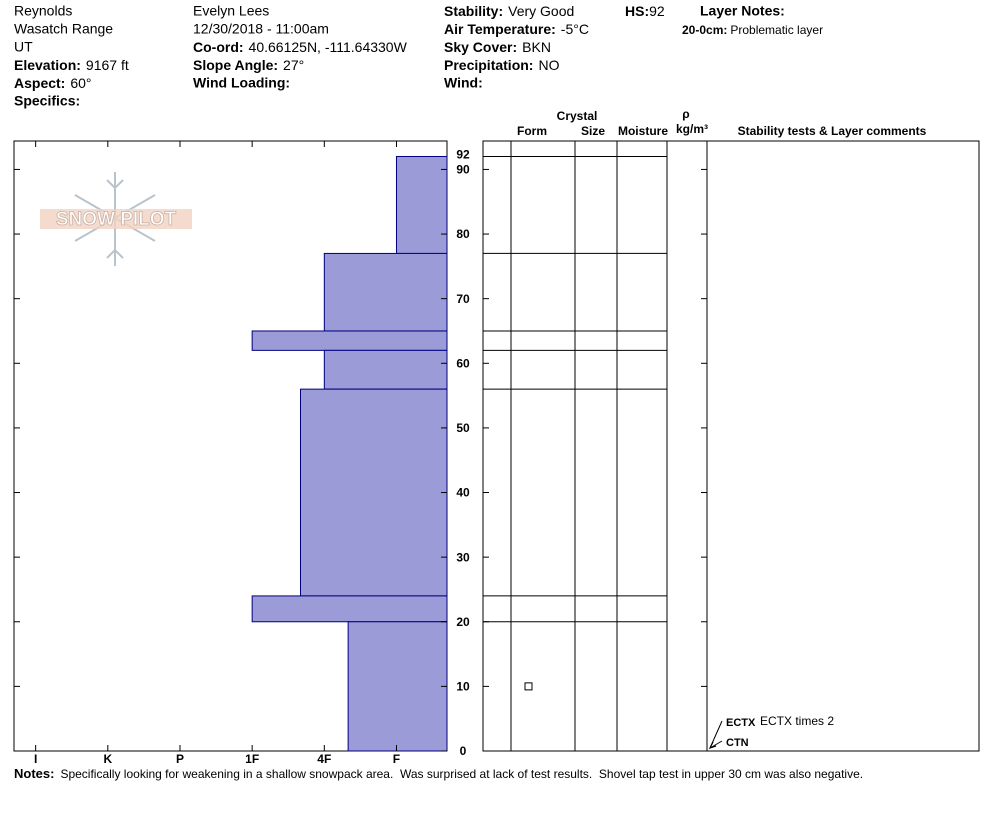  What do you see at coordinates (737, 743) in the screenshot?
I see `test-code: CTN` at bounding box center [737, 743].